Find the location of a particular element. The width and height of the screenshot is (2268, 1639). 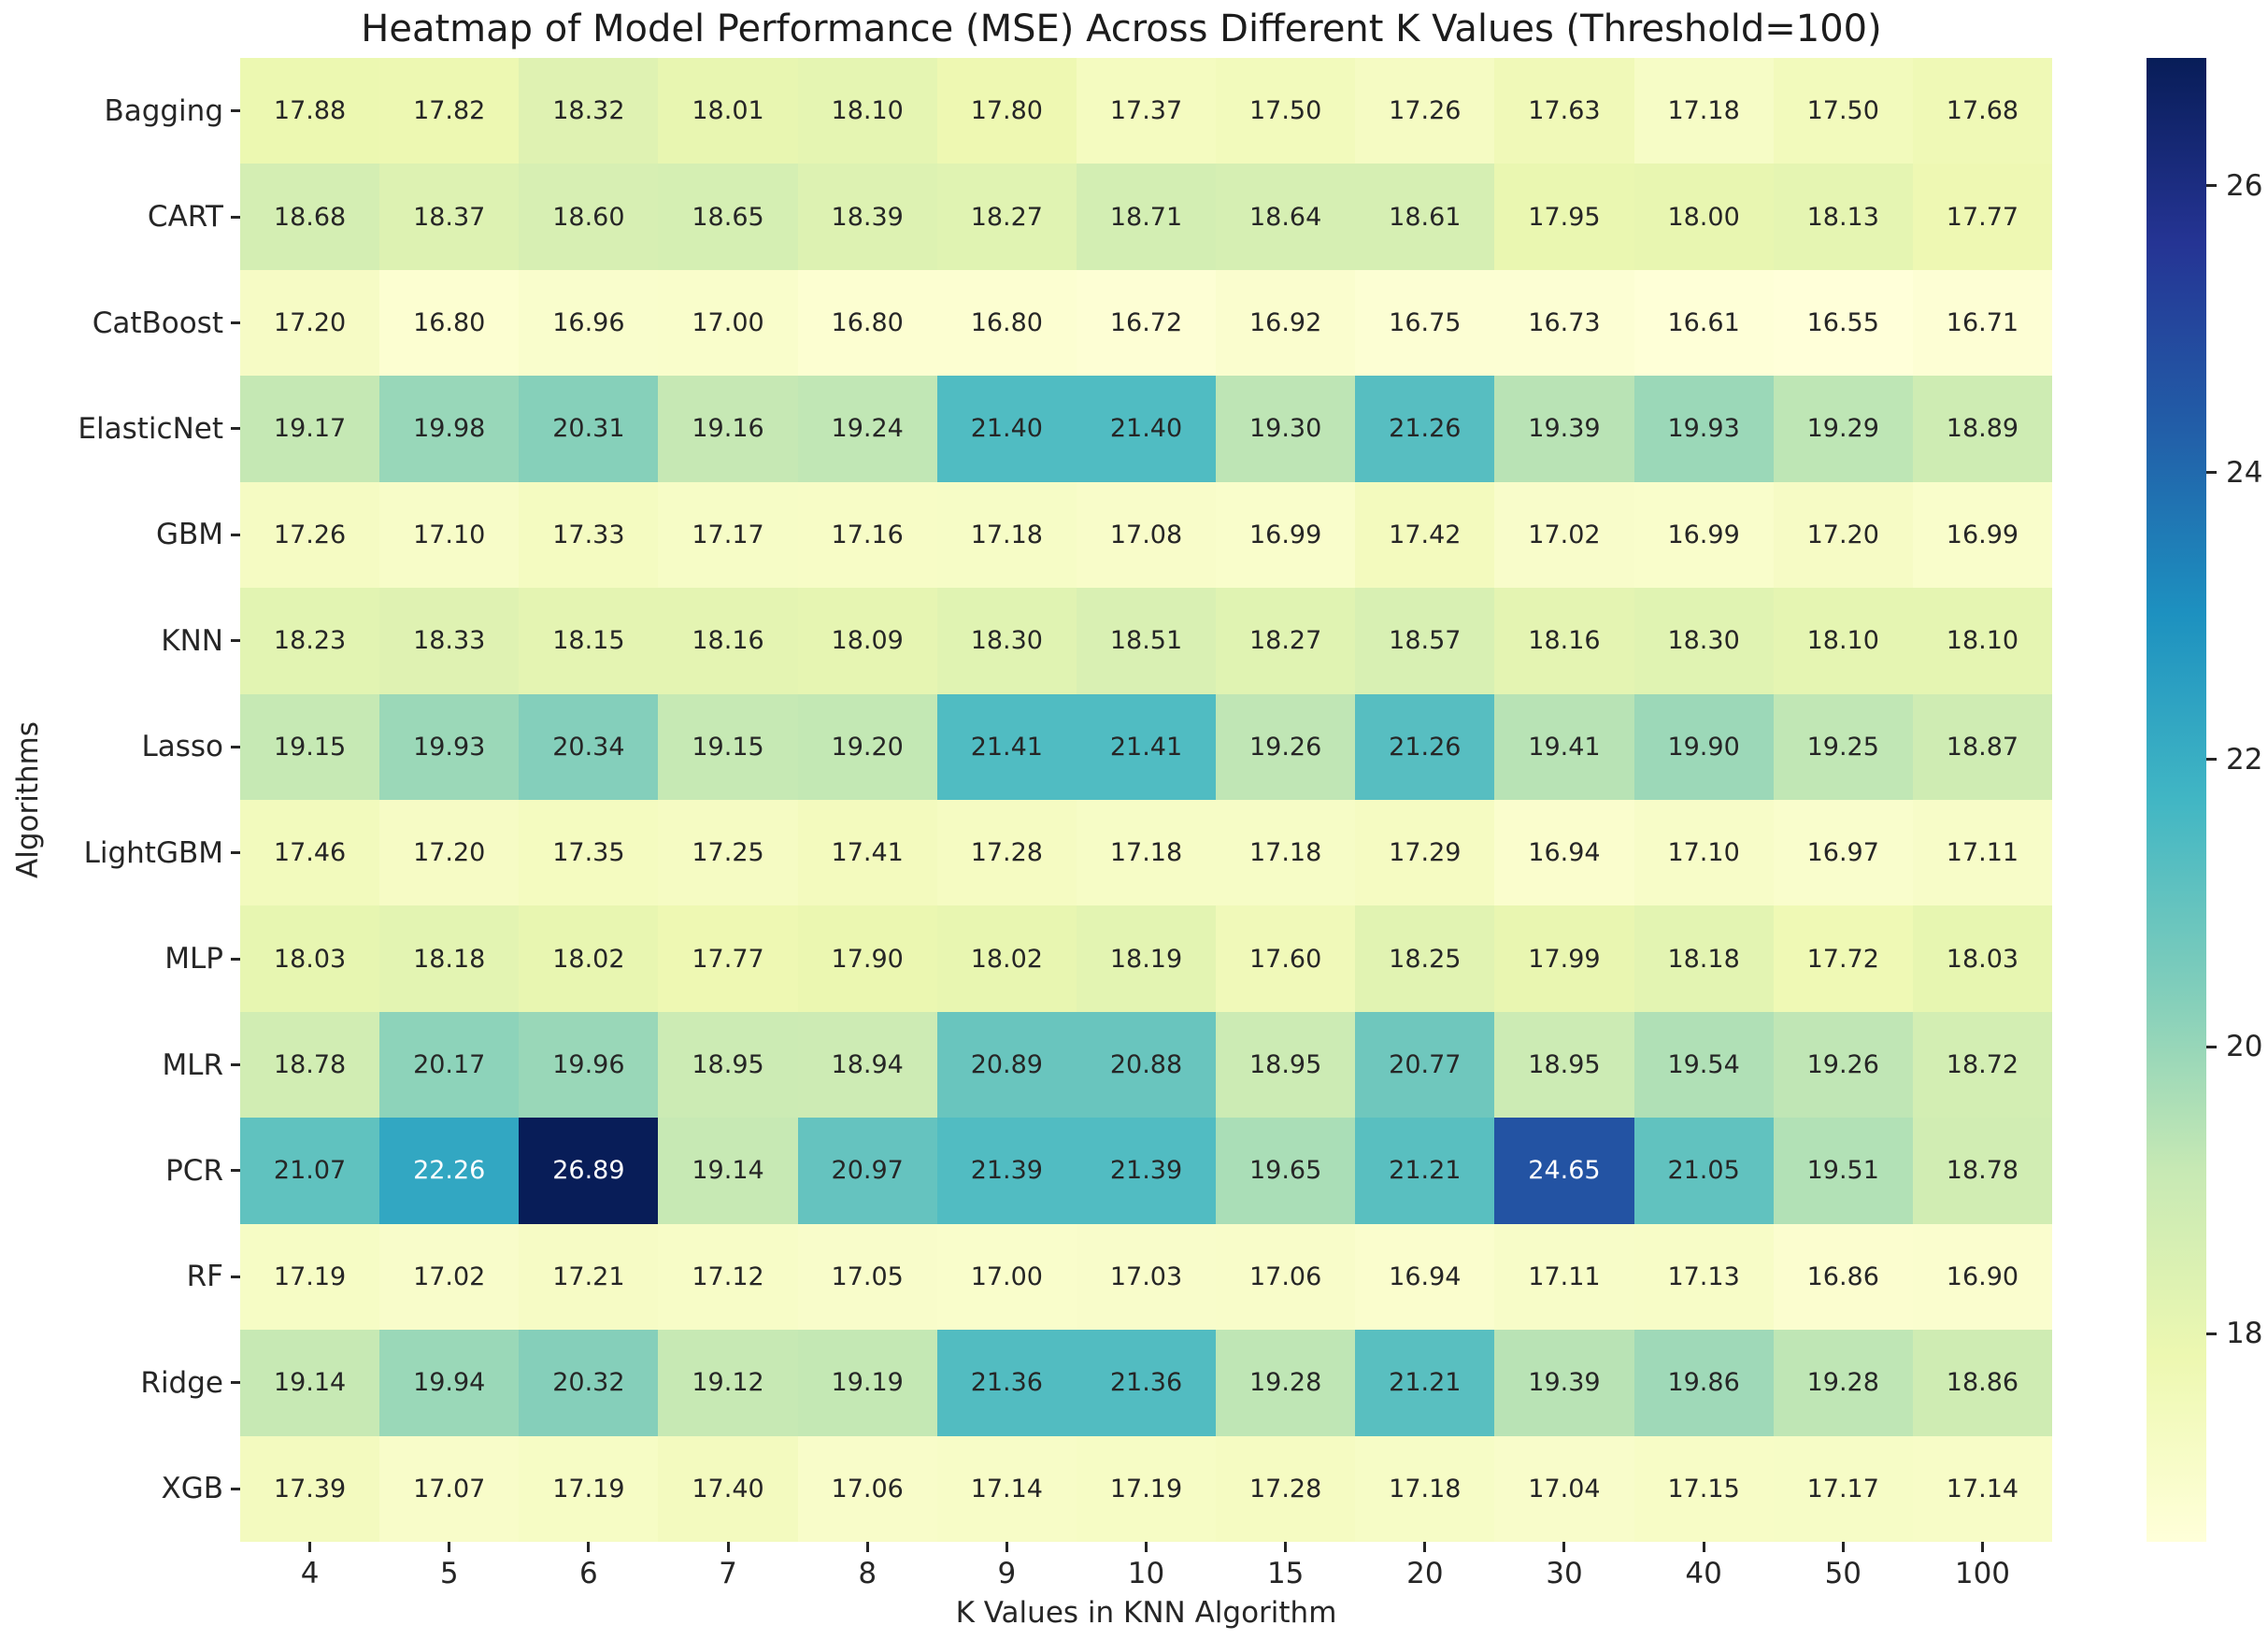

x-tick-label: 8 is located at coordinates (867, 1574).